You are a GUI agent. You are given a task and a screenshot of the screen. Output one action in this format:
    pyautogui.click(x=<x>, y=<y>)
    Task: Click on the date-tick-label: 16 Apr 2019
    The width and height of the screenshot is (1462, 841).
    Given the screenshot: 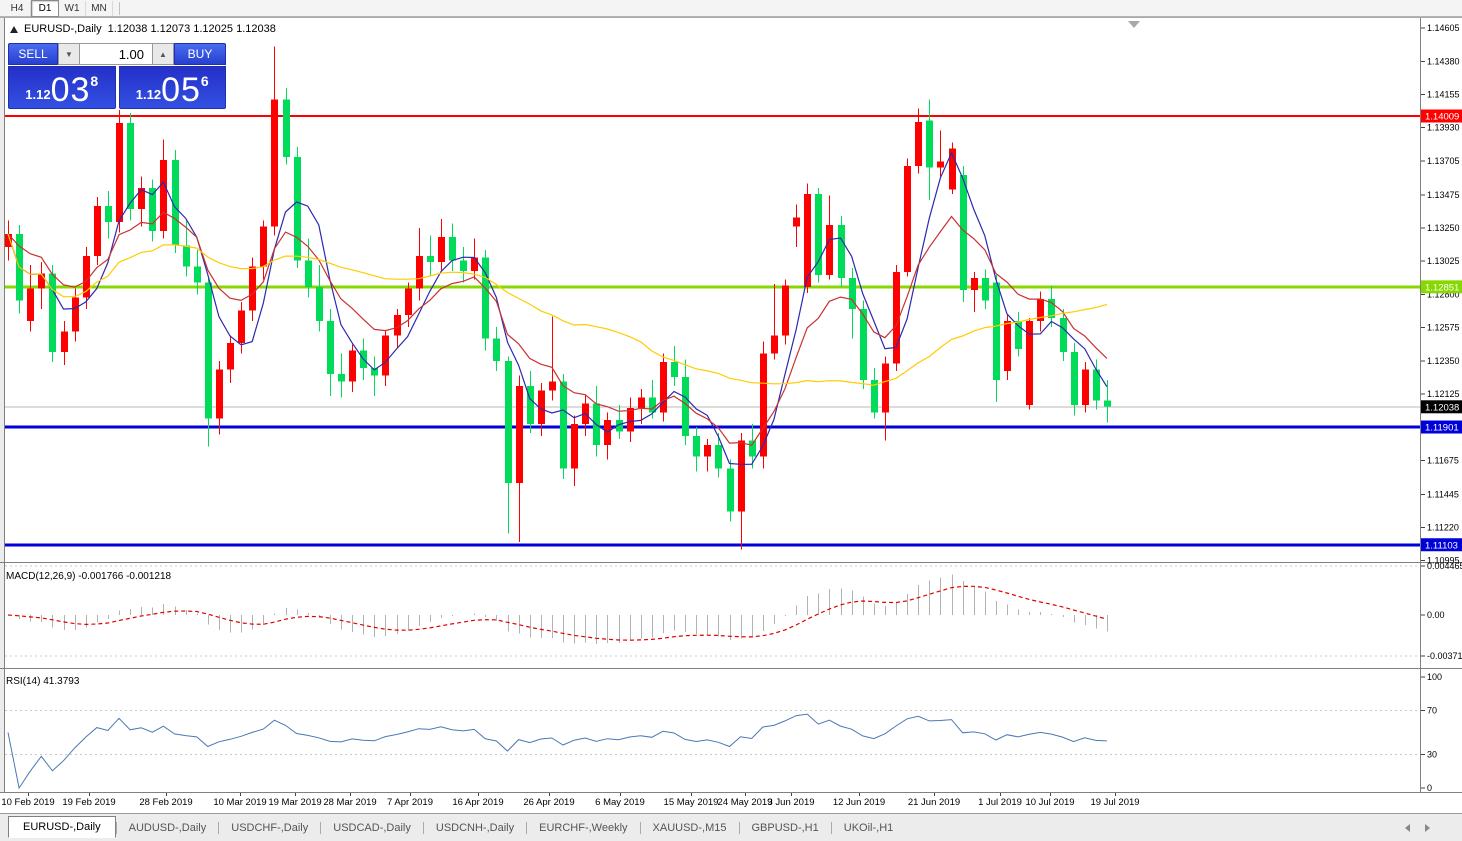 What is the action you would take?
    pyautogui.click(x=478, y=802)
    